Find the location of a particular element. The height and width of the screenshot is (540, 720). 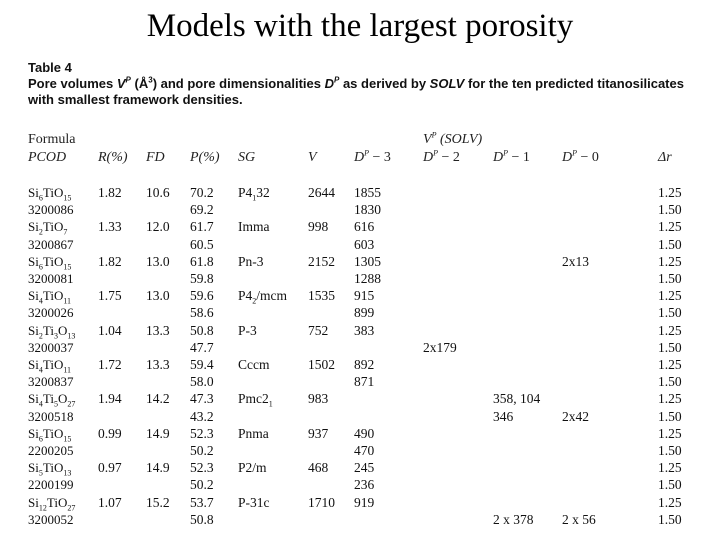

r-cell: 0.97 is located at coordinates (110, 468).